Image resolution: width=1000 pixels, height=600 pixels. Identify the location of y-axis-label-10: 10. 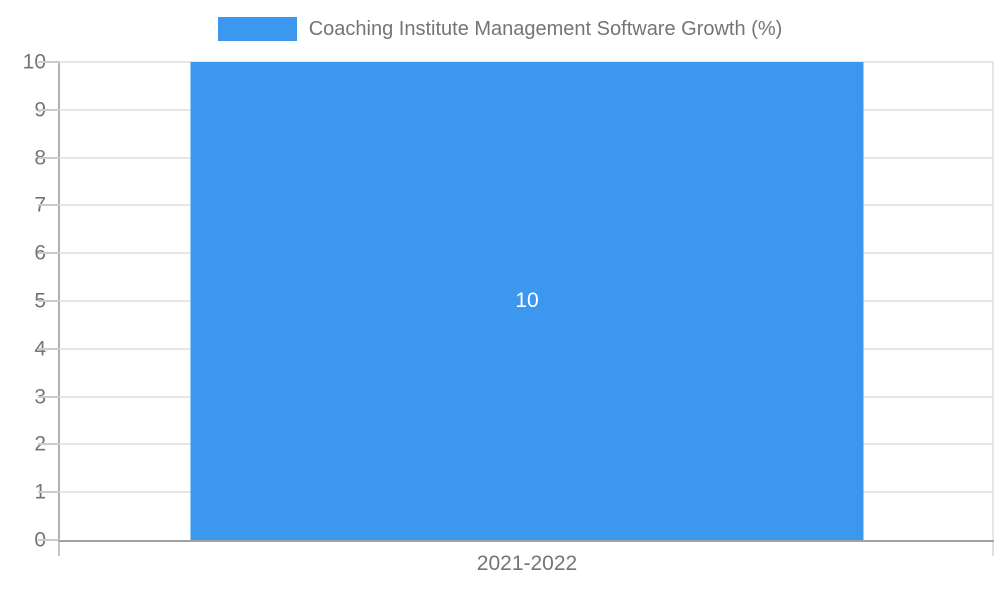
(34, 62).